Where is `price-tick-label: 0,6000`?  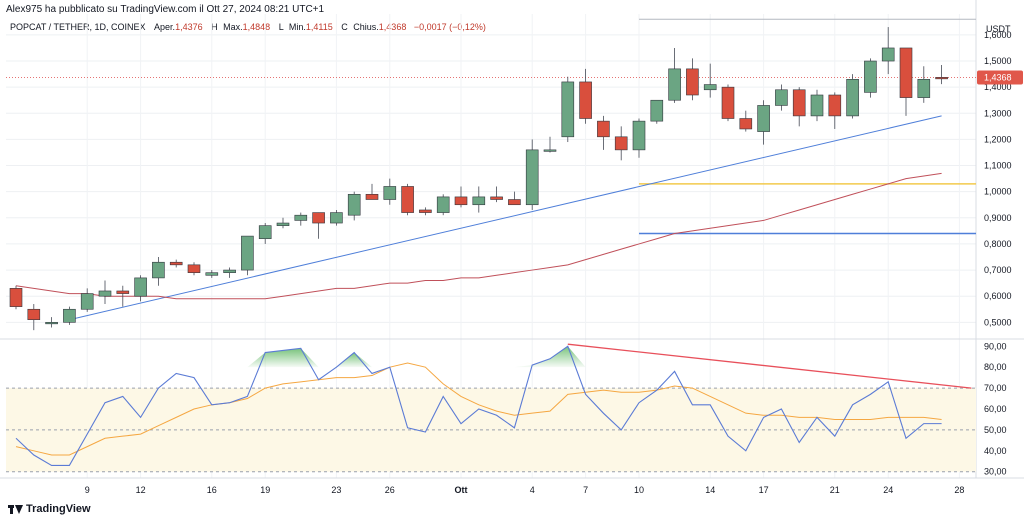
price-tick-label: 0,6000 is located at coordinates (998, 296).